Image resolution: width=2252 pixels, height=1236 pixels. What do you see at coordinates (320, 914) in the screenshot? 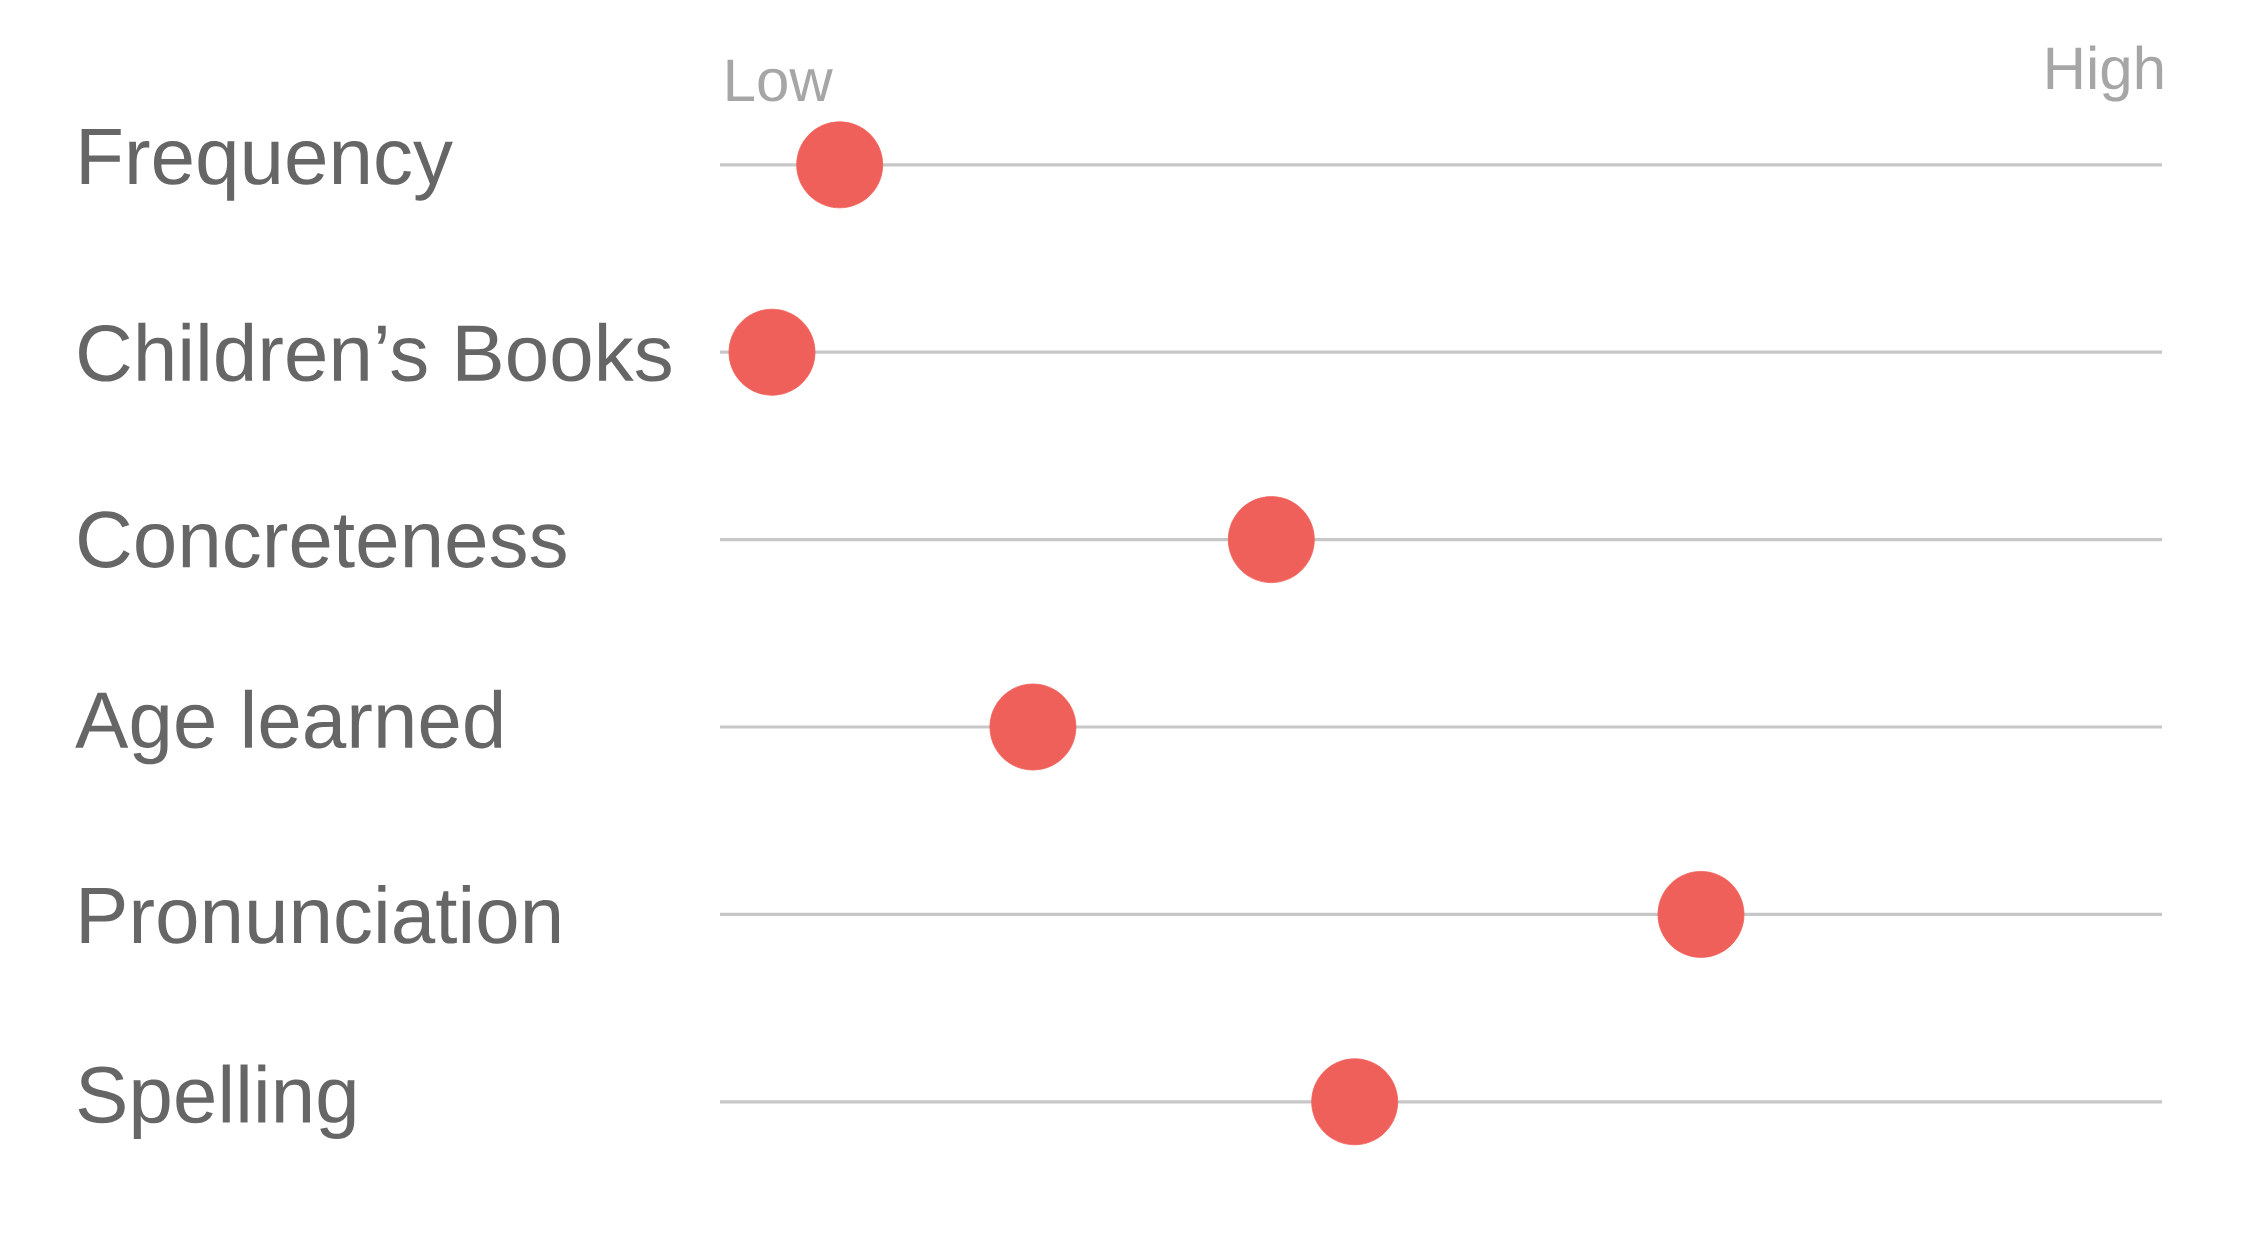
I see `y-tick-label: Pronunciation` at bounding box center [320, 914].